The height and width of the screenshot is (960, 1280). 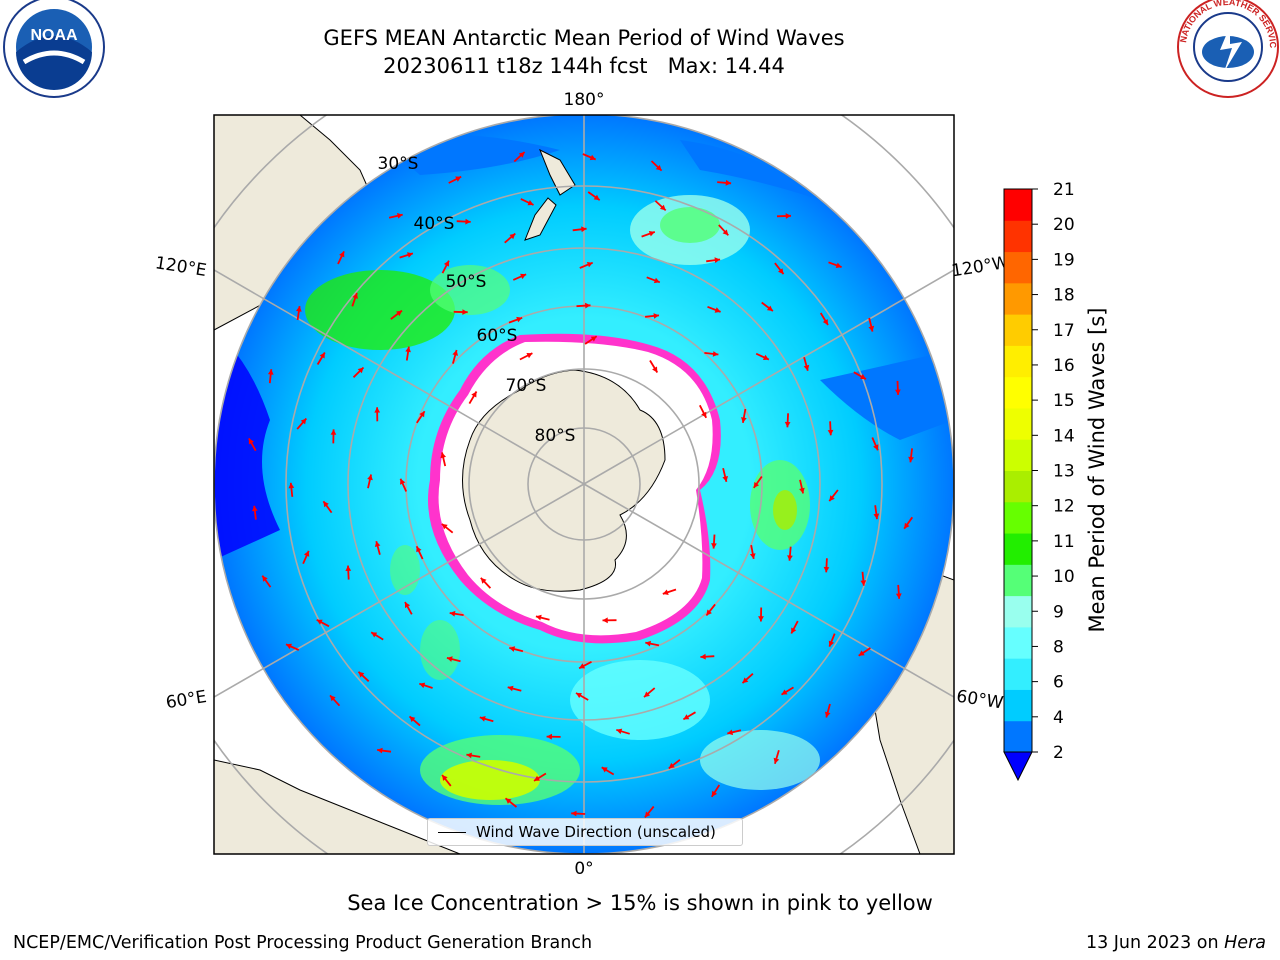 What do you see at coordinates (1018, 766) in the screenshot?
I see `colorbar-under-extension` at bounding box center [1018, 766].